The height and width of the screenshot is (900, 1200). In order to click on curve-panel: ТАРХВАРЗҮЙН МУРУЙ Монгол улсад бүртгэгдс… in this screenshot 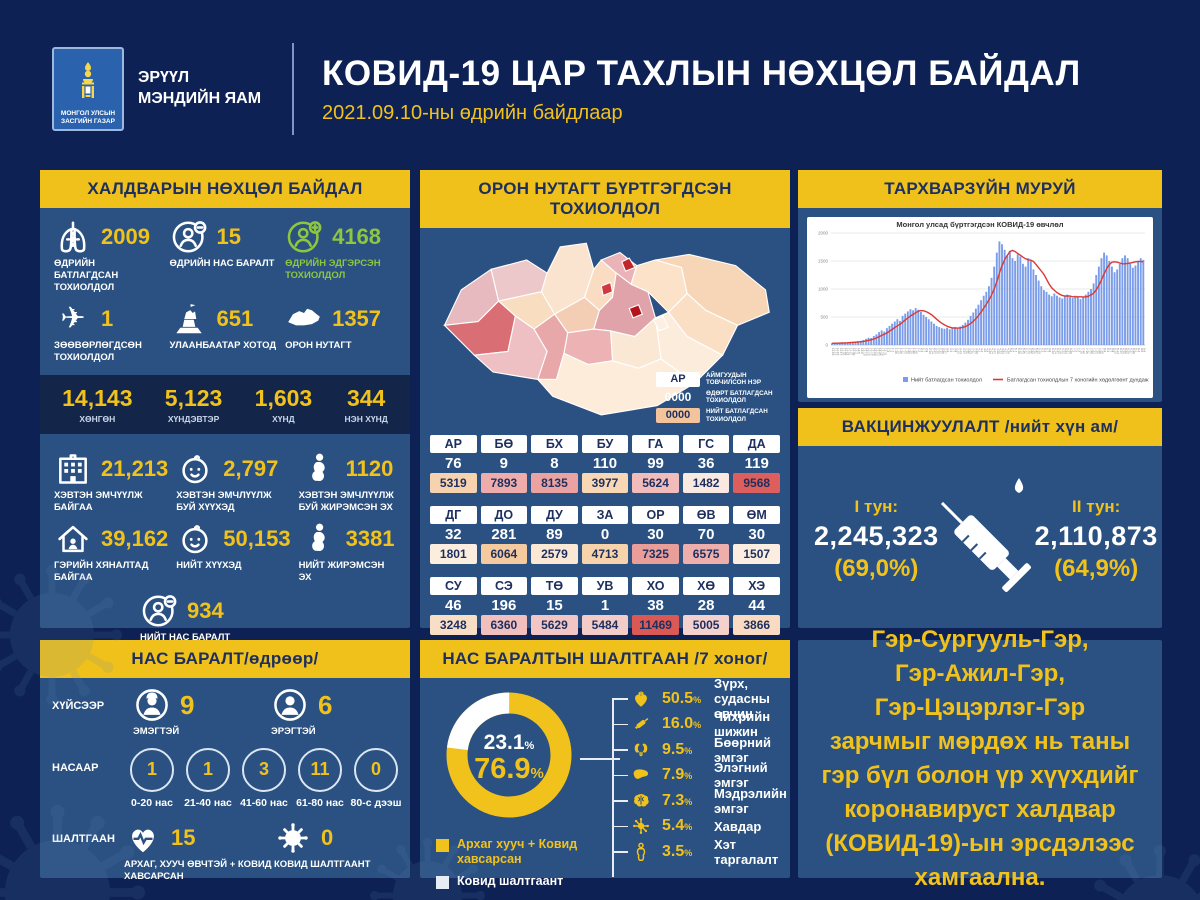, I will do `click(980, 286)`.